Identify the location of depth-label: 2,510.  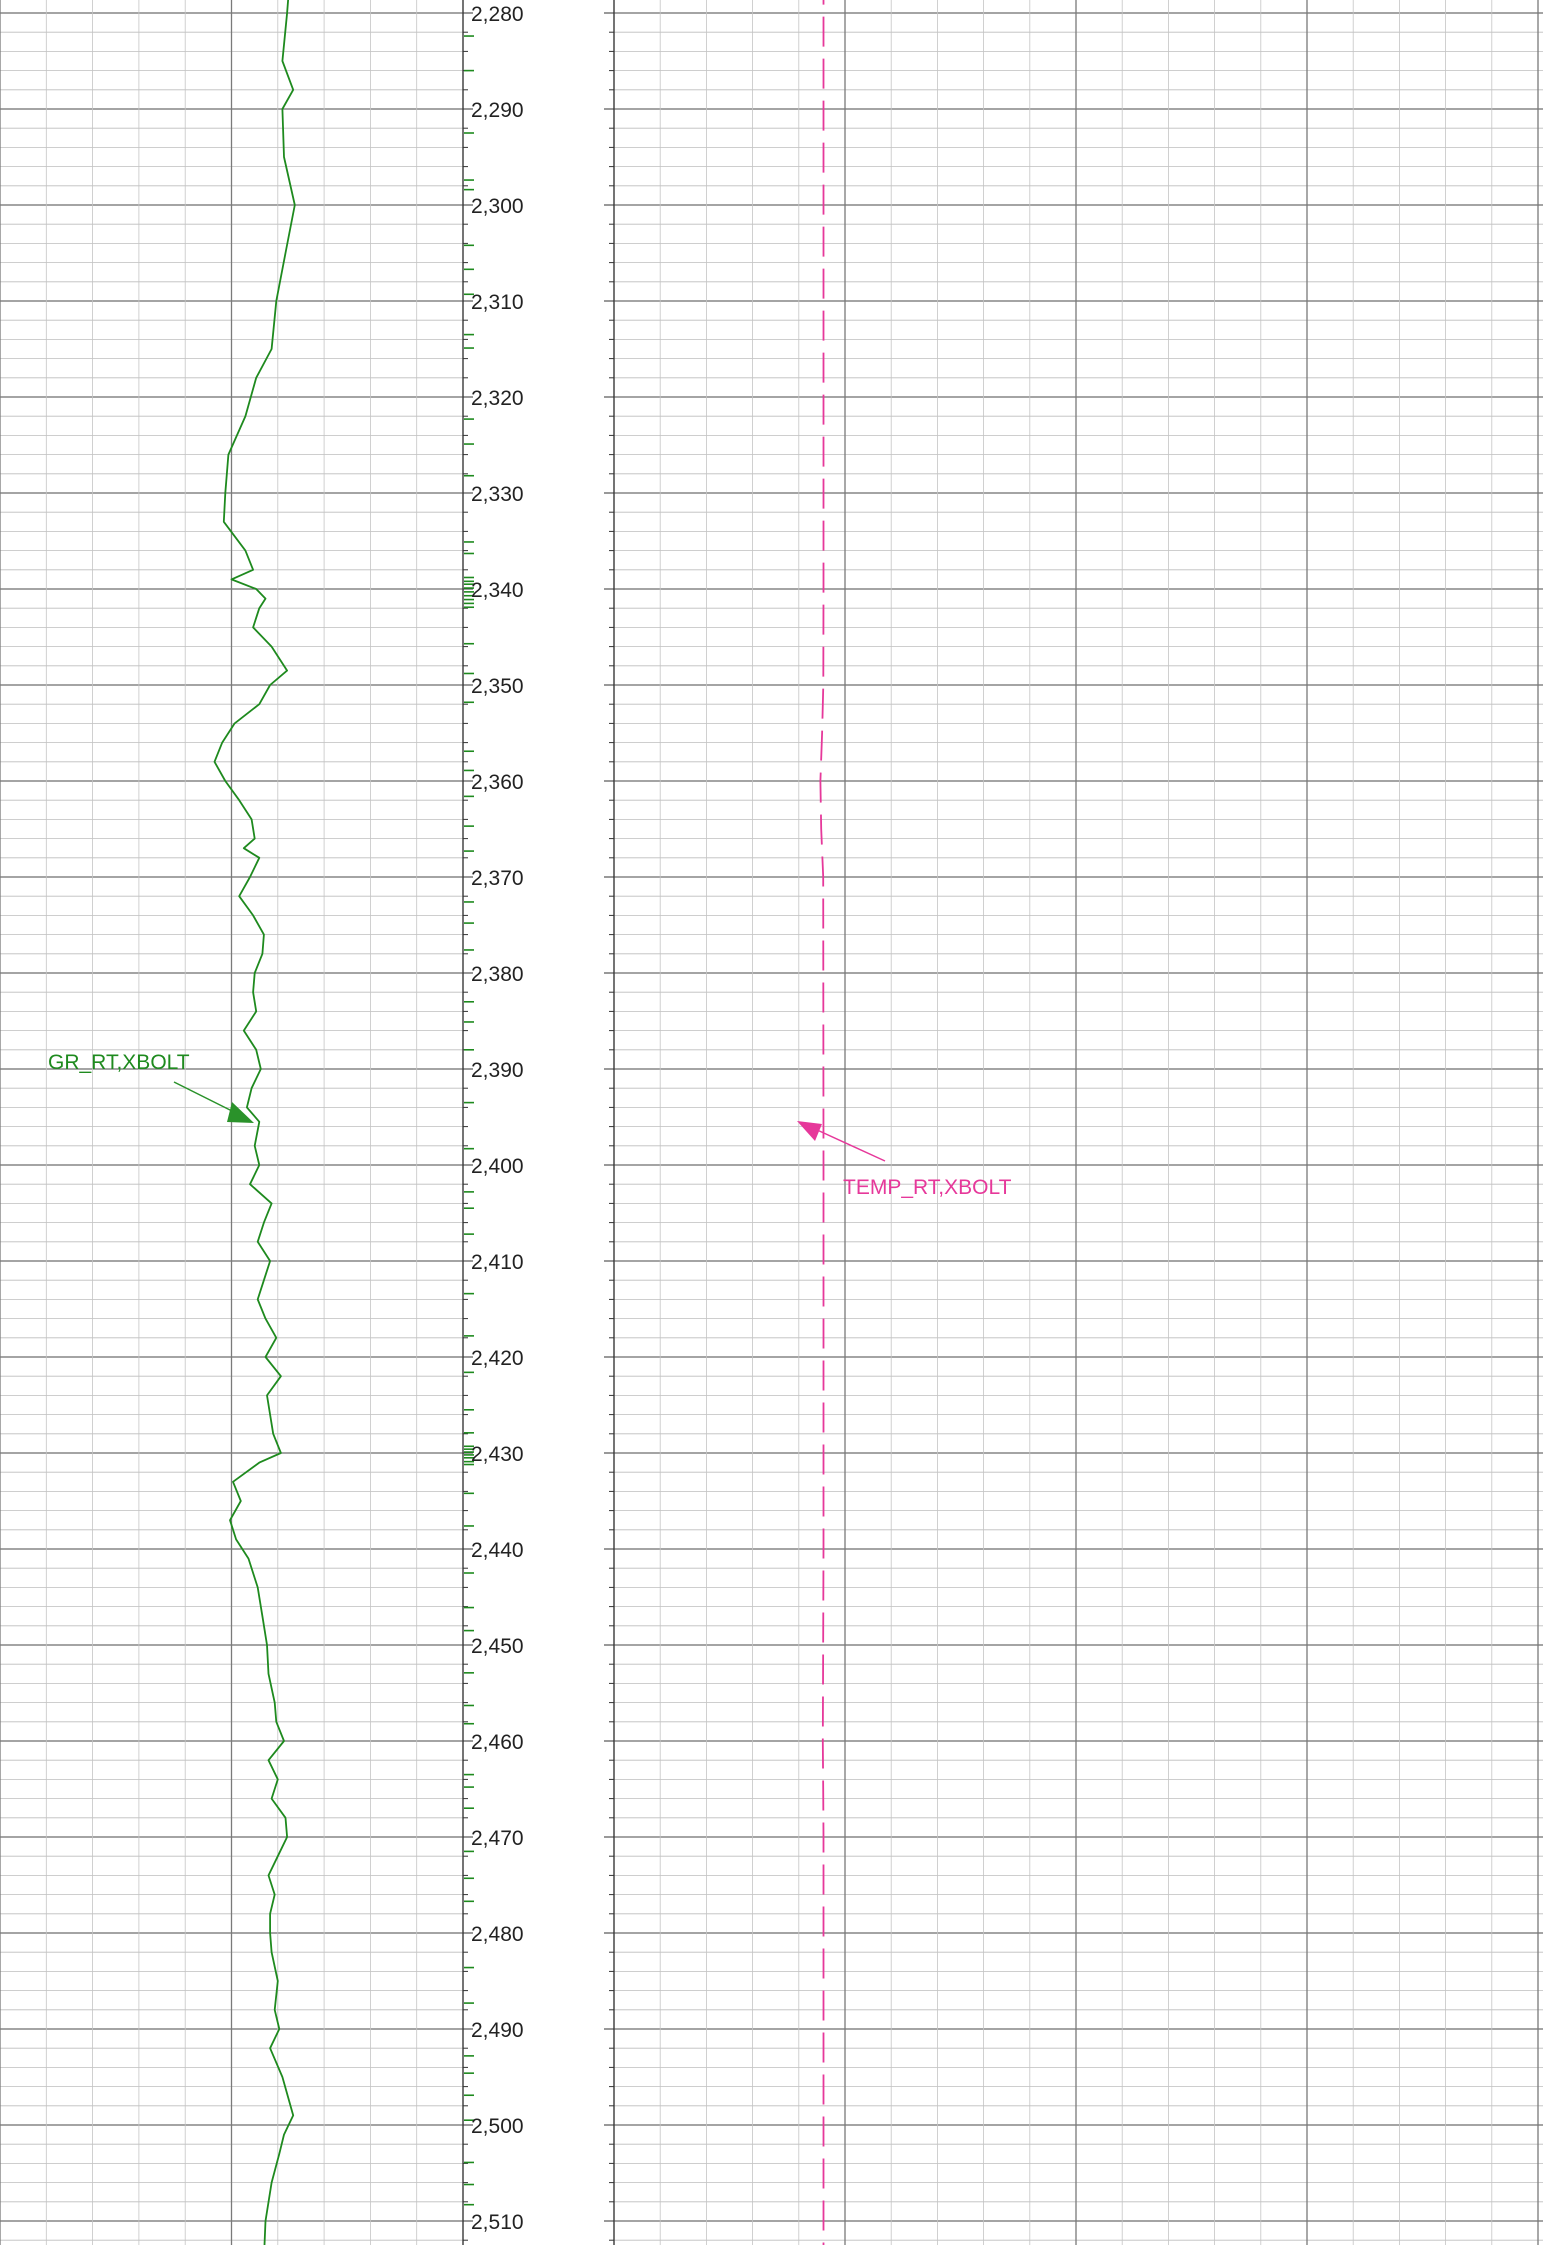
(497, 2222).